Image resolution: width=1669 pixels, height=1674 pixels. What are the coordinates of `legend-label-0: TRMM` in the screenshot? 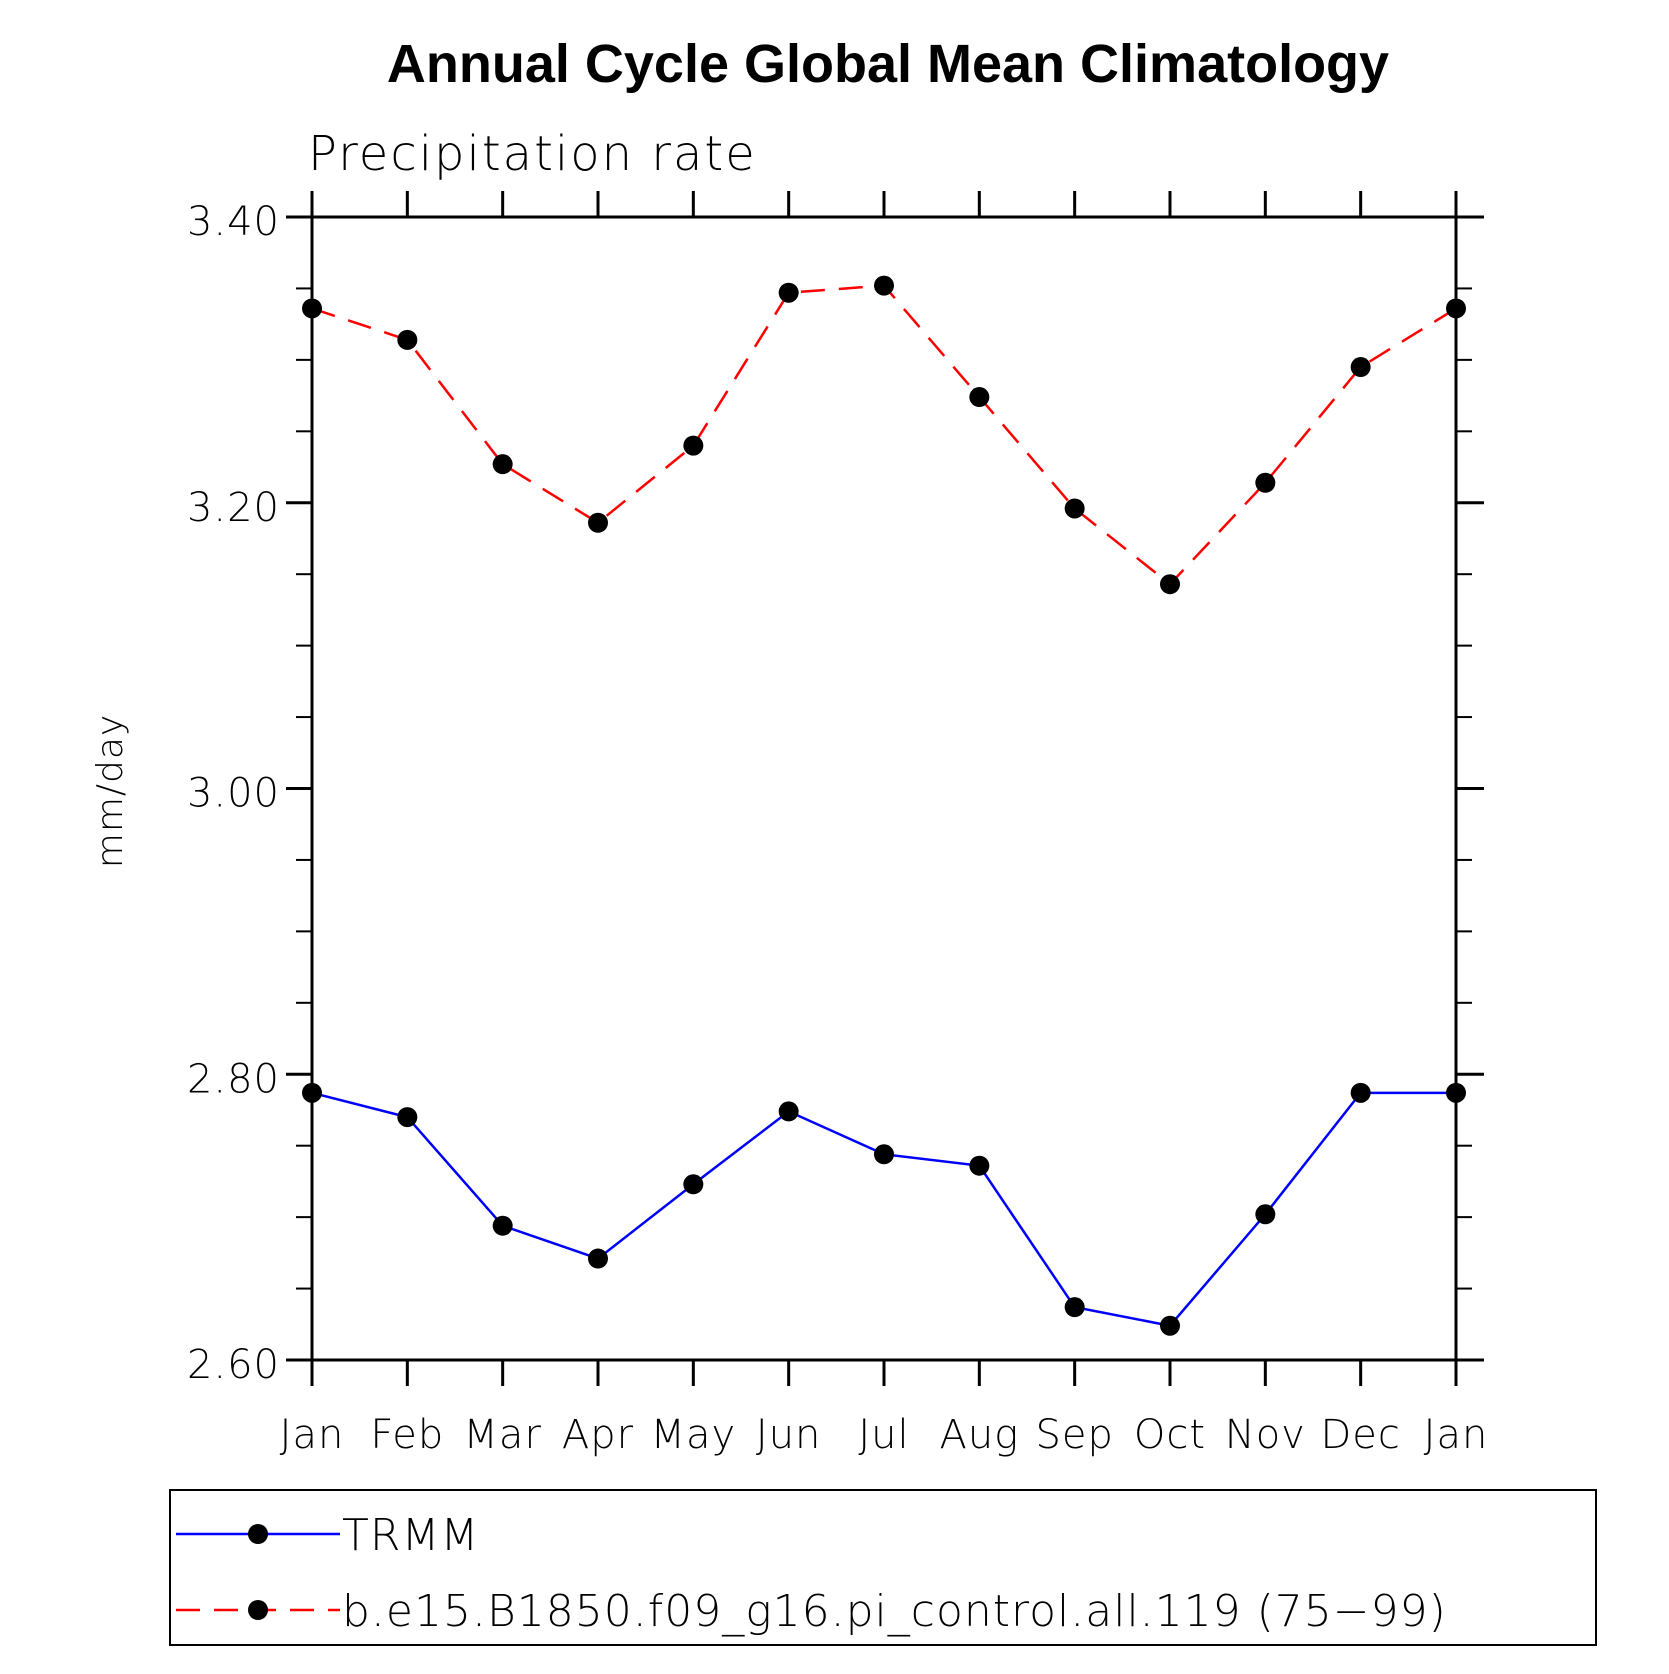 It's located at (410, 1535).